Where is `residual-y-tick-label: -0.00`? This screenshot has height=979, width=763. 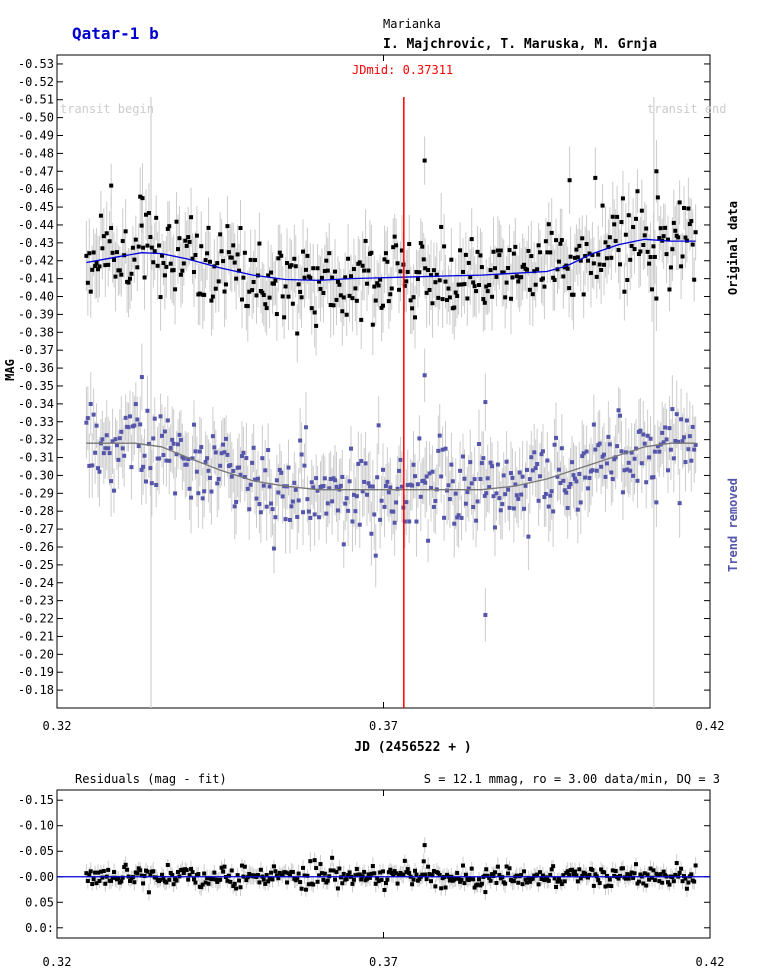 residual-y-tick-label: -0.00 is located at coordinates (36, 877).